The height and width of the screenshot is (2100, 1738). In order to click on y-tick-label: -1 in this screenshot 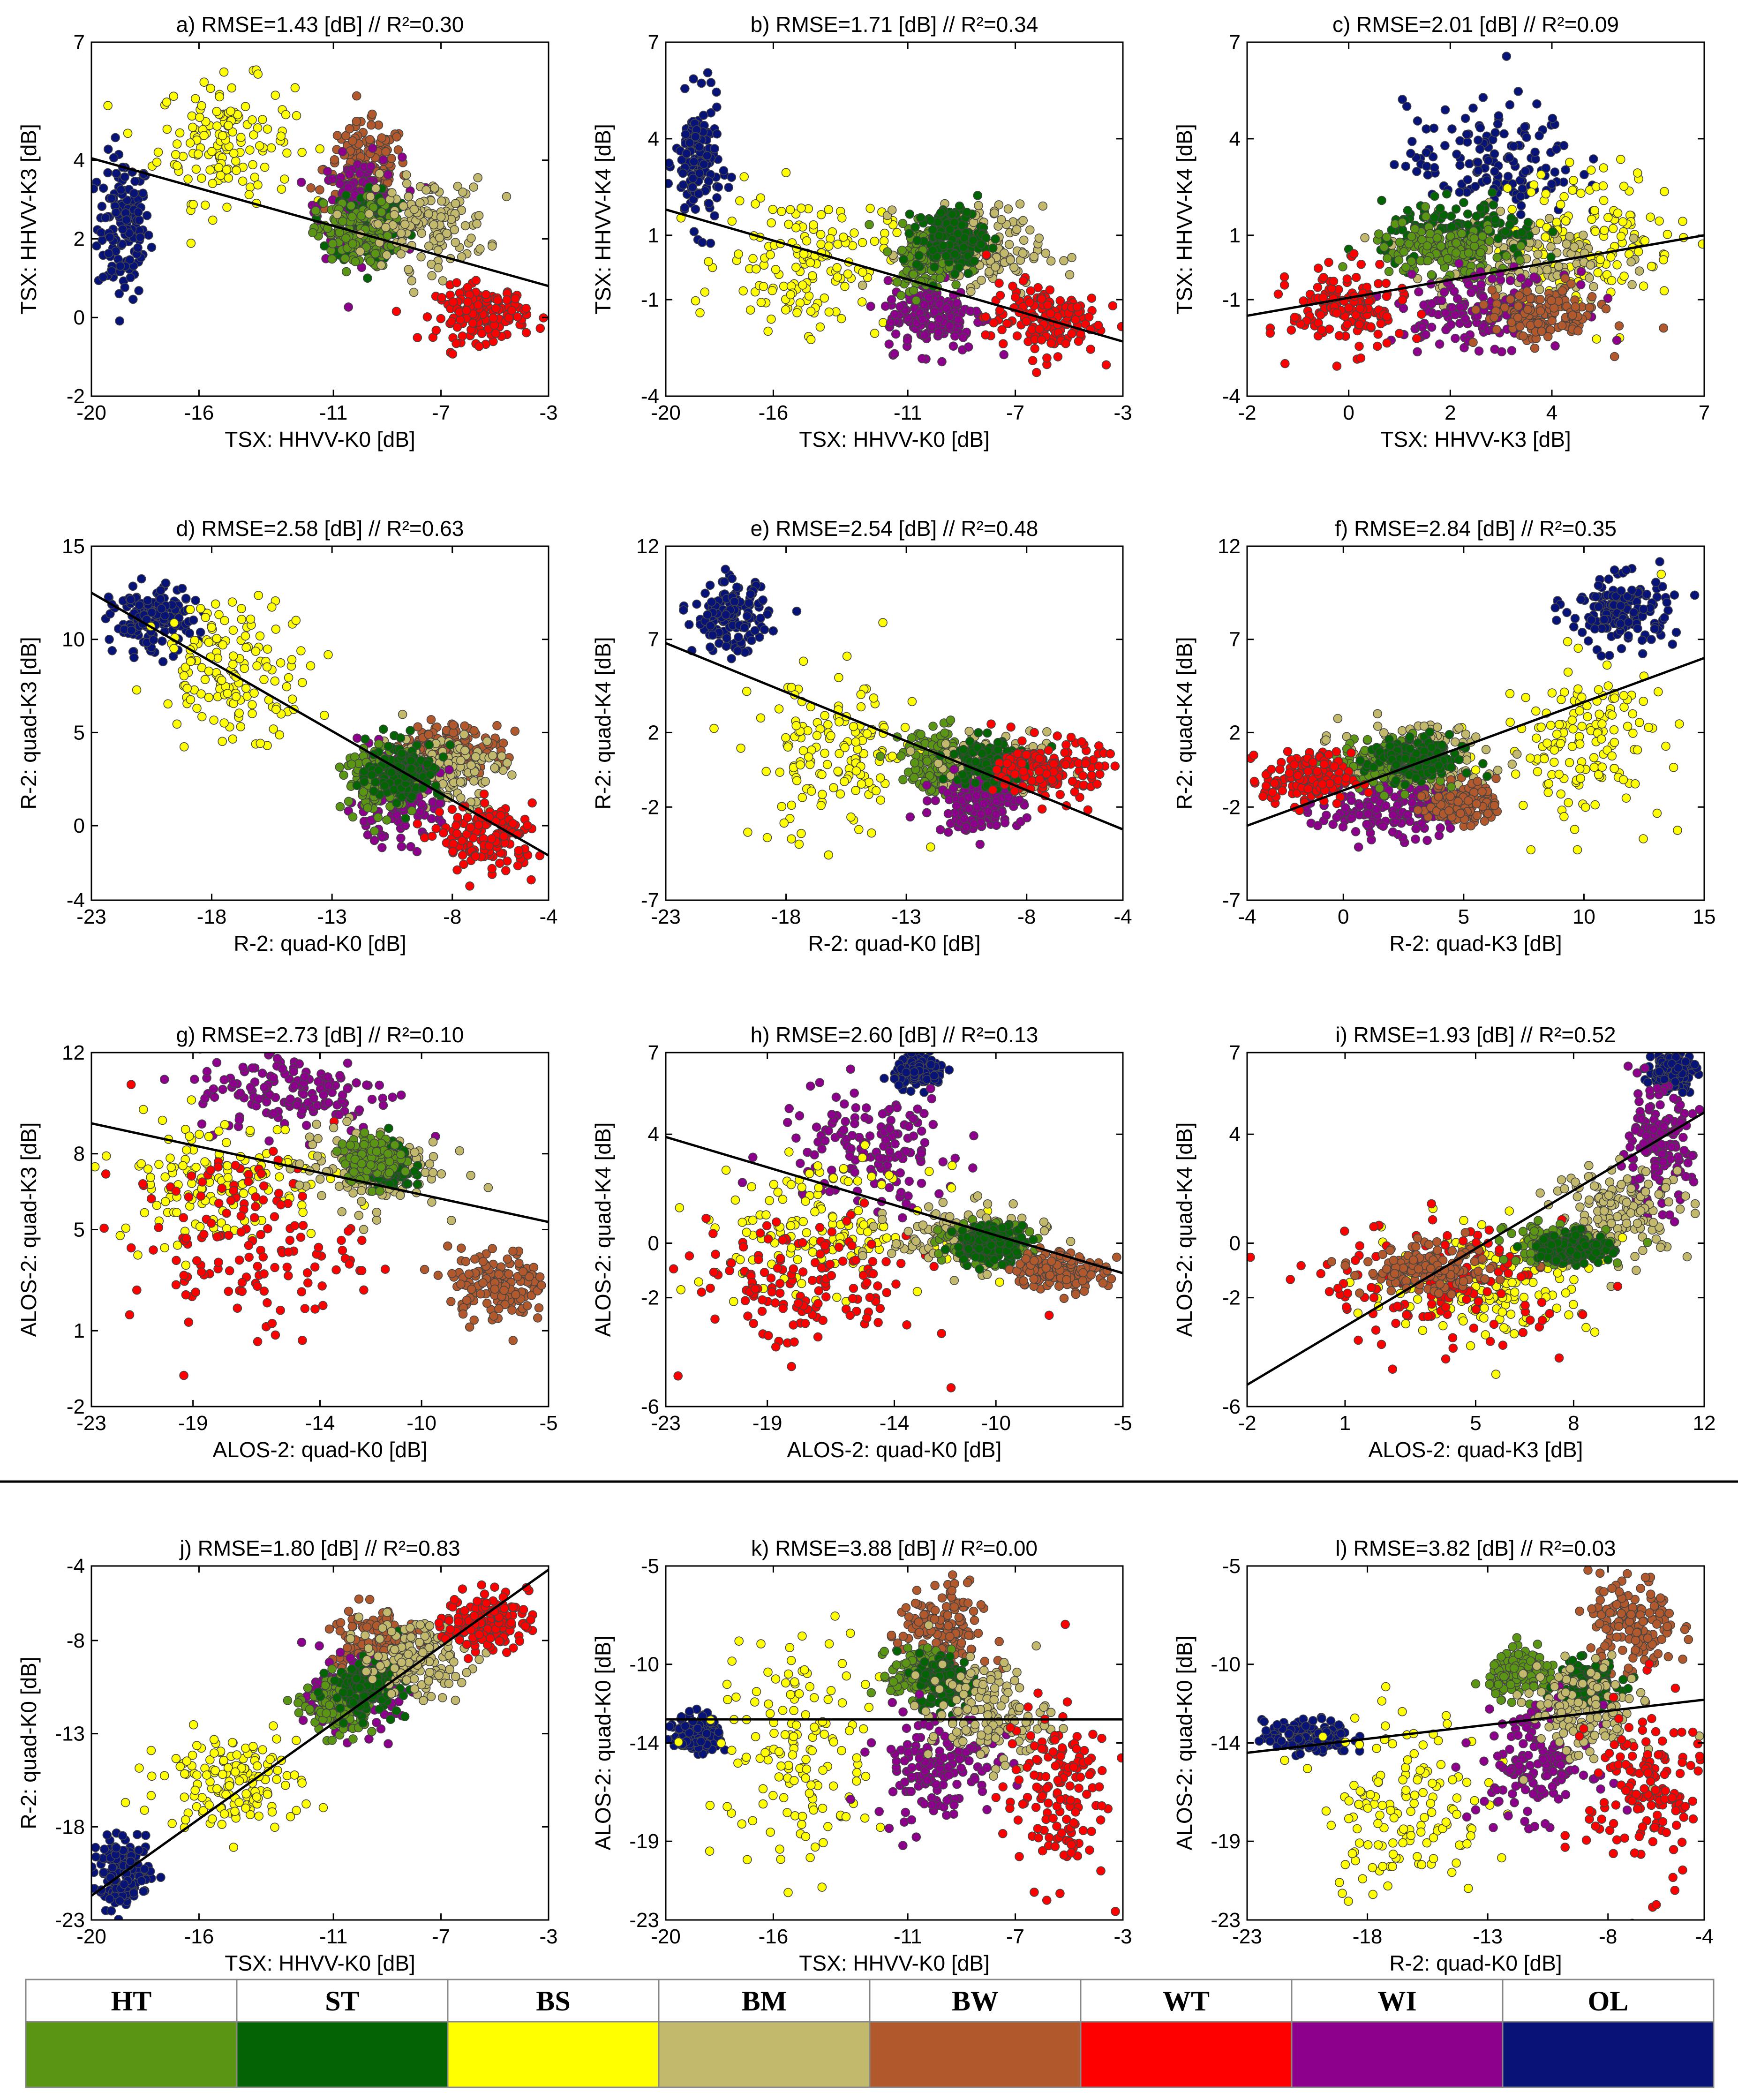, I will do `click(650, 299)`.